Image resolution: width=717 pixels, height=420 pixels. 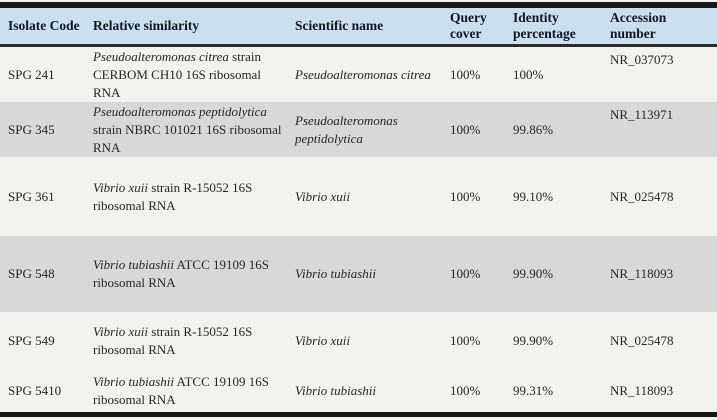 What do you see at coordinates (161, 56) in the screenshot?
I see `similarity-species-name: Pseudoalteromonas citrea` at bounding box center [161, 56].